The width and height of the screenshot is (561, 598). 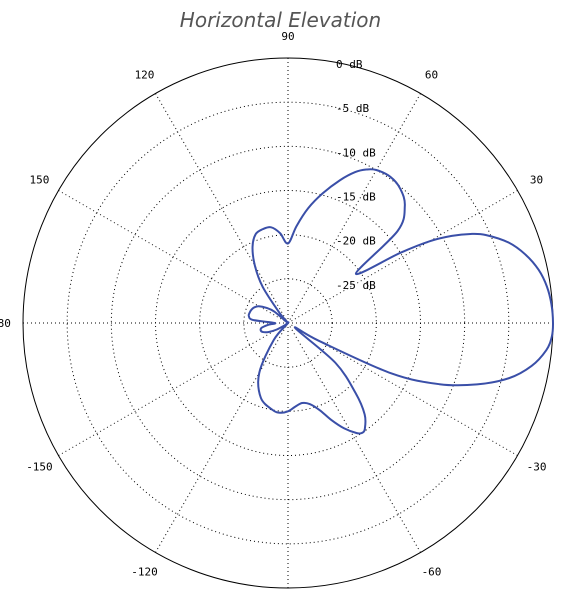 What do you see at coordinates (40, 180) in the screenshot?
I see `angle-tick-label: 150` at bounding box center [40, 180].